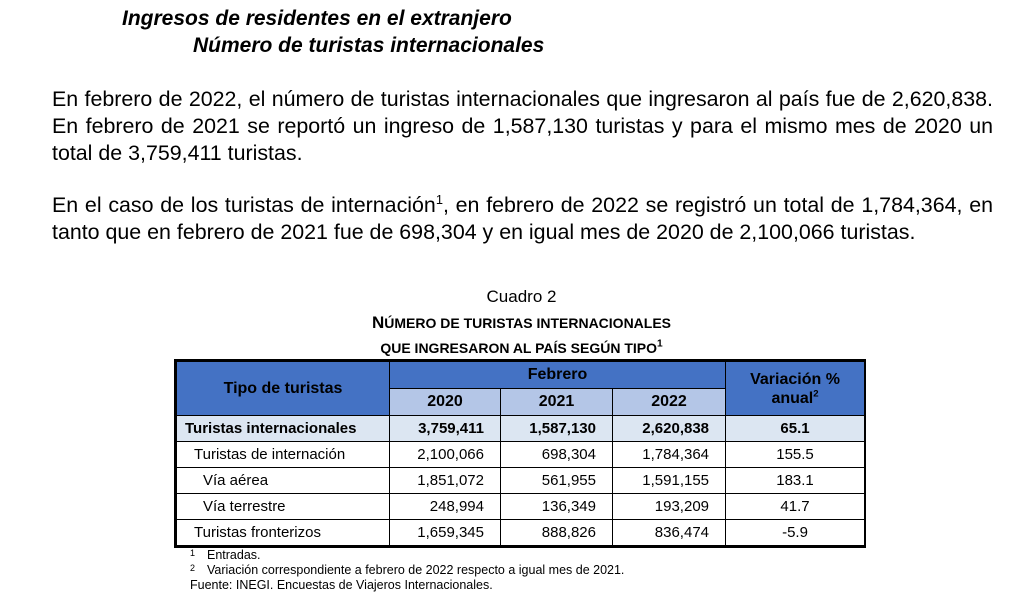 The height and width of the screenshot is (609, 1025). I want to click on table-title-line2: QUE INGRESARON AL PAÍS SEGÚN TIPO1, so click(512, 348).